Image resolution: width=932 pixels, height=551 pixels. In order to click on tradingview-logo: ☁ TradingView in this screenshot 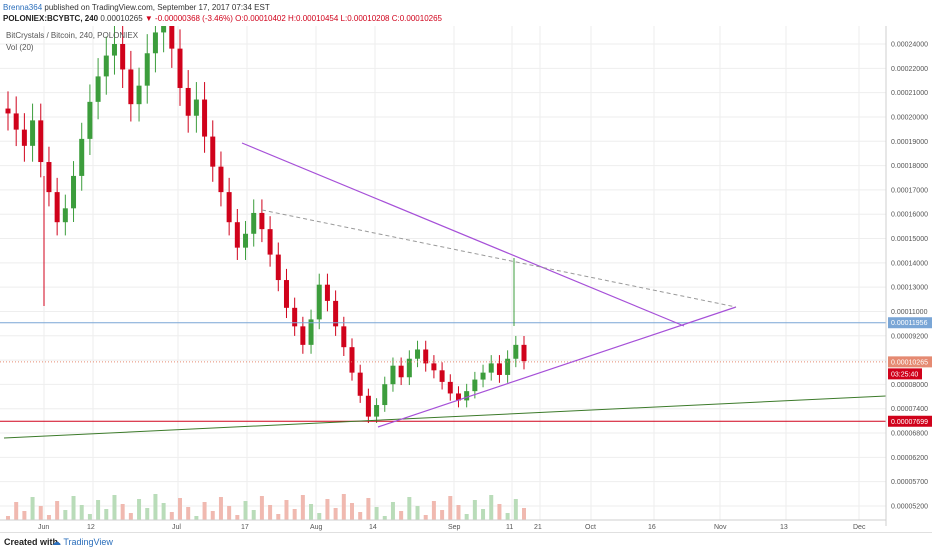, I will do `click(82, 542)`.